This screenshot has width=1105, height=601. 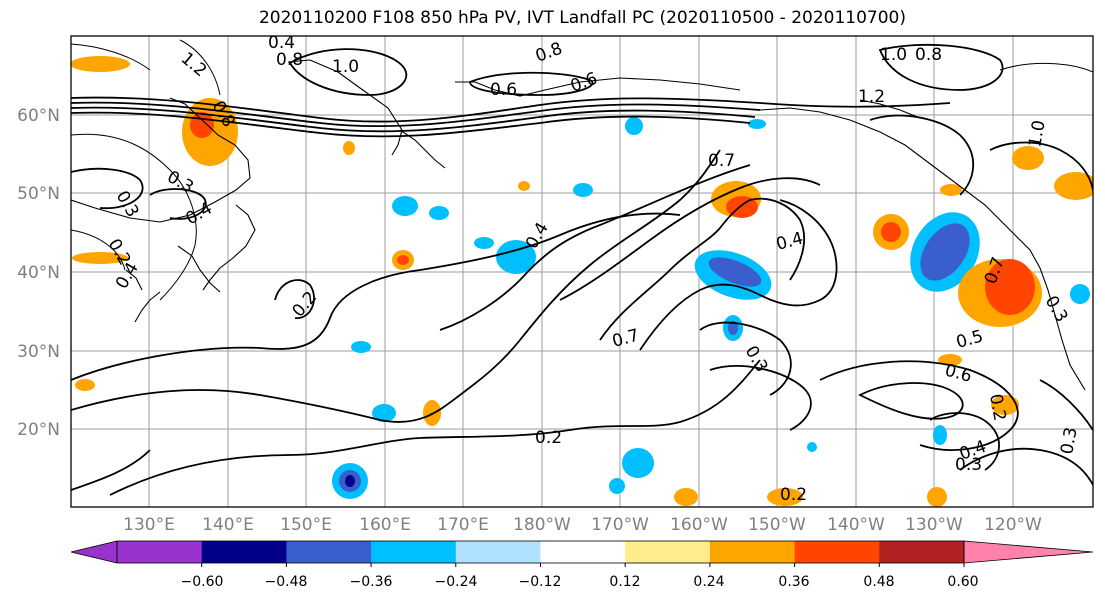 I want to click on colorbar-extend-left, so click(x=94, y=552).